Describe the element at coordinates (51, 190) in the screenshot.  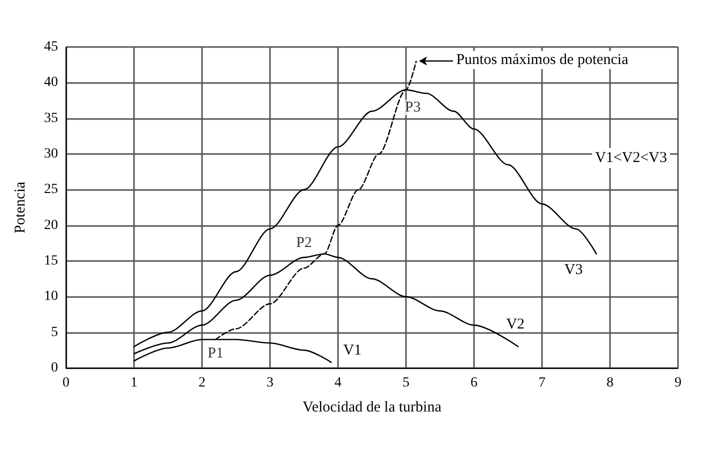
I see `y-tick-label: 25` at that location.